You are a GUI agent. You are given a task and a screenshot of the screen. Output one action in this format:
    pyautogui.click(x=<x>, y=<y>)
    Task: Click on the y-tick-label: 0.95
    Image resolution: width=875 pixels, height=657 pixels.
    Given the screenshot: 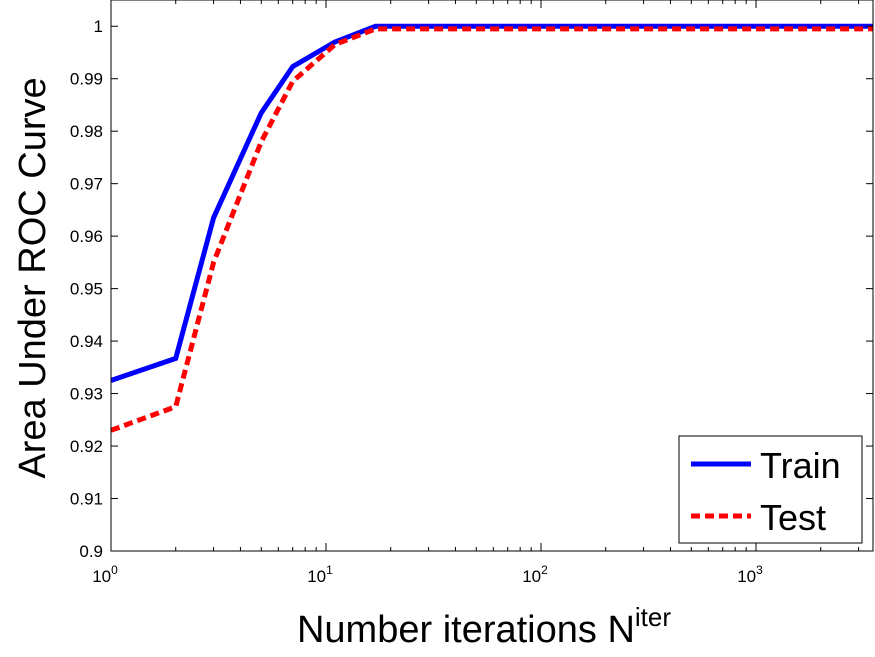 What is the action you would take?
    pyautogui.click(x=86, y=289)
    